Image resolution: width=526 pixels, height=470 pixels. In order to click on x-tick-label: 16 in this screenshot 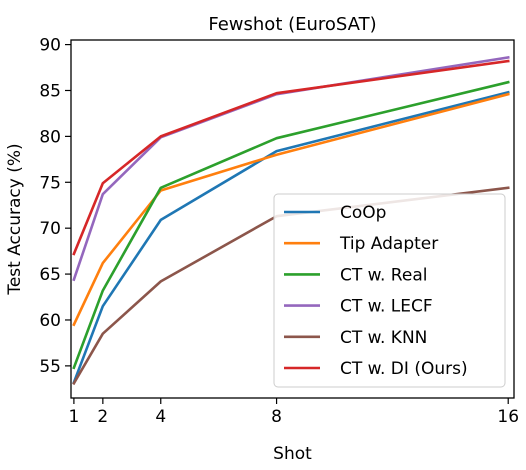, I will do `click(508, 417)`.